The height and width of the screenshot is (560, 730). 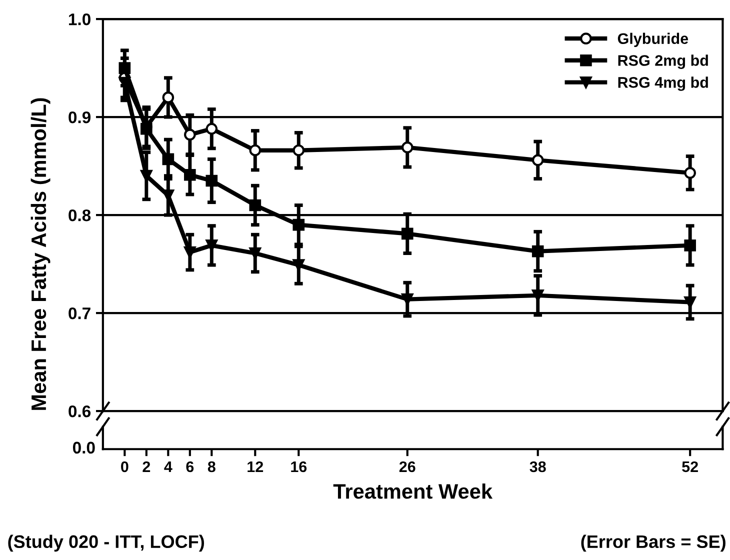 I want to click on y-axis-title: Mean Free Fatty Acids (mmol/L), so click(x=40, y=254).